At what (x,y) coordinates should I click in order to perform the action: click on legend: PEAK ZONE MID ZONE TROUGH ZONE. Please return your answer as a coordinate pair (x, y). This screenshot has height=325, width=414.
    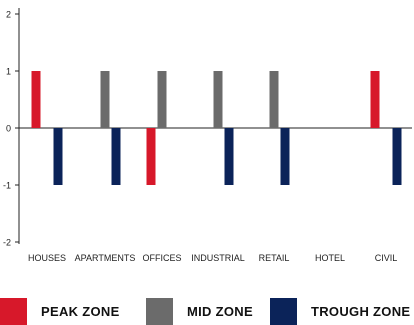
    Looking at the image, I should click on (207, 311).